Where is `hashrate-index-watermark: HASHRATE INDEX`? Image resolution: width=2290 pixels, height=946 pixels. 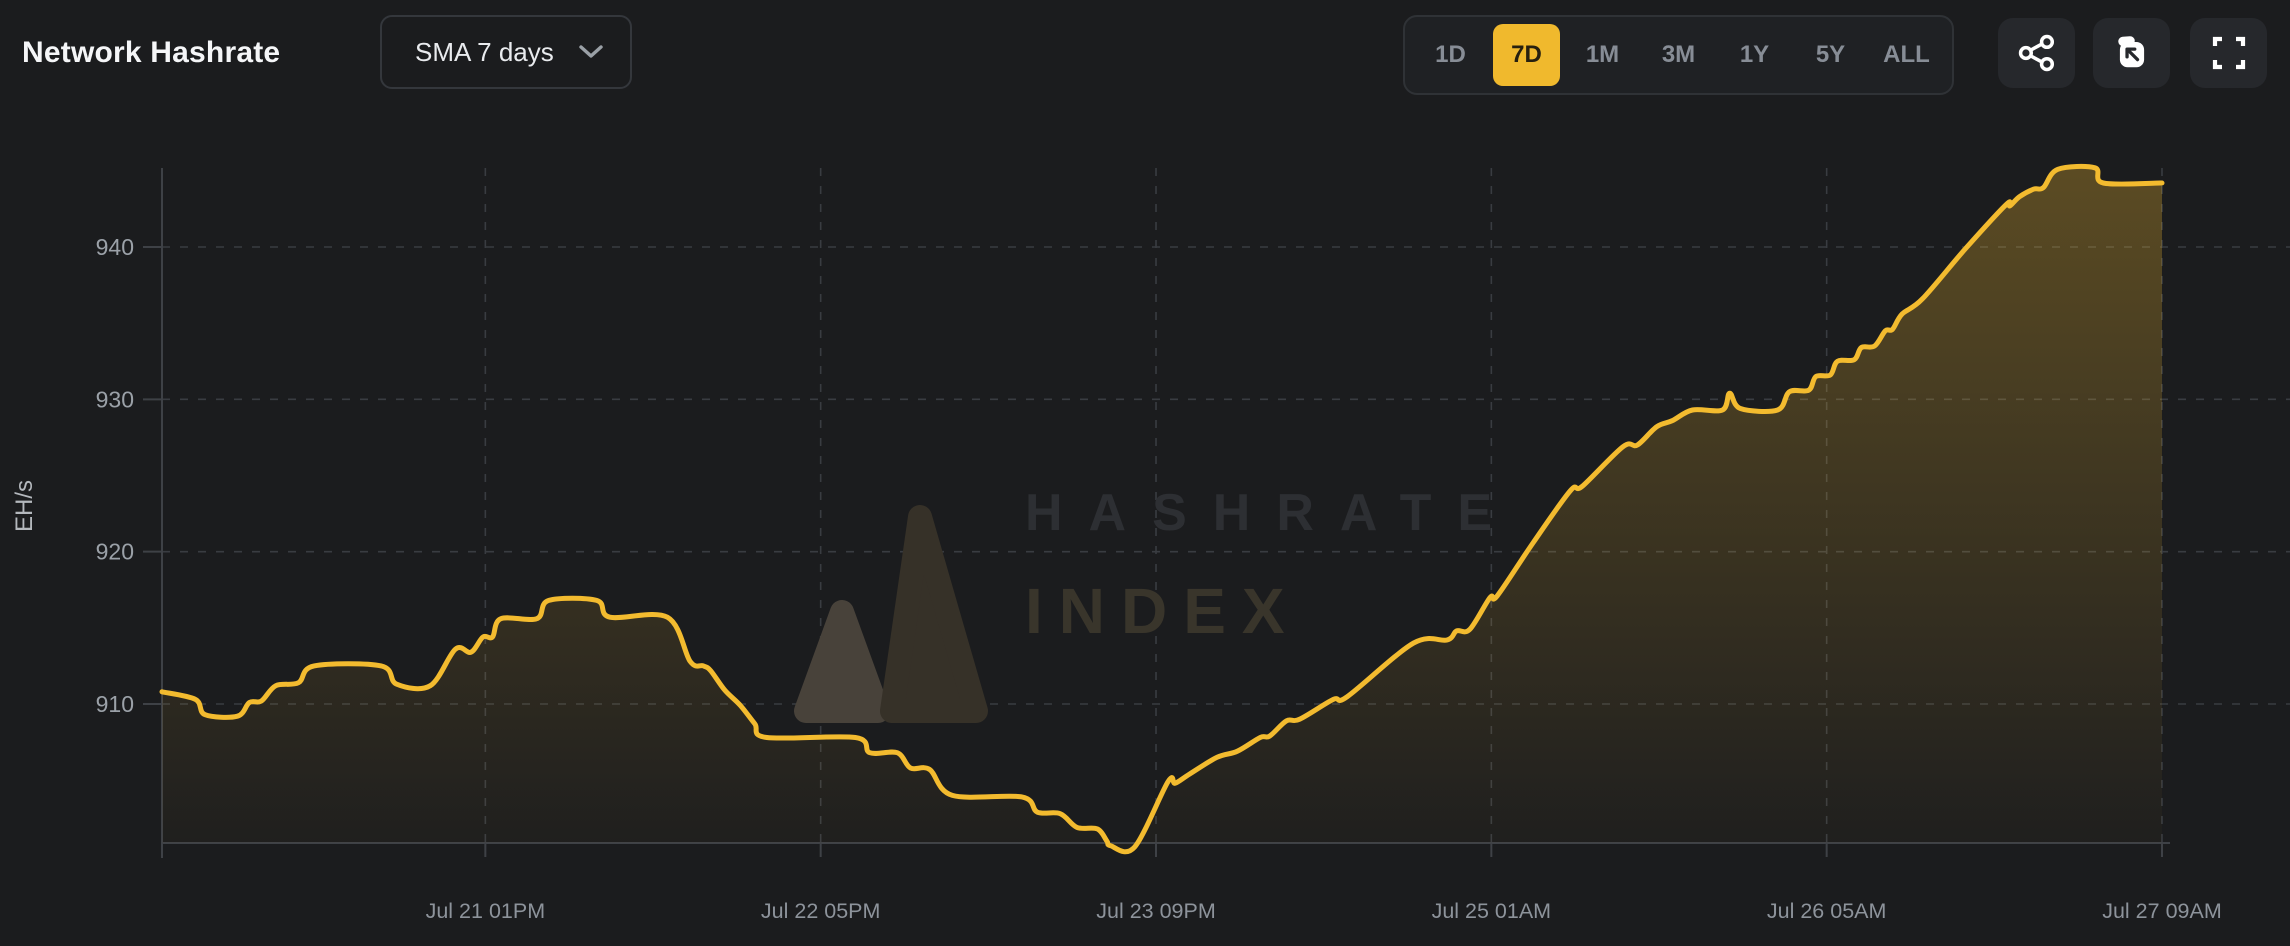 hashrate-index-watermark: HASHRATE INDEX is located at coordinates (1156, 603).